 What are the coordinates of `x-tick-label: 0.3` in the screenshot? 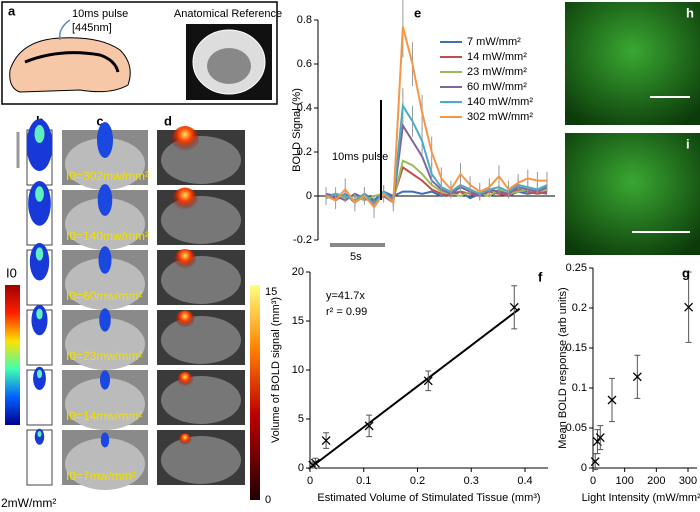 It's located at (471, 481).